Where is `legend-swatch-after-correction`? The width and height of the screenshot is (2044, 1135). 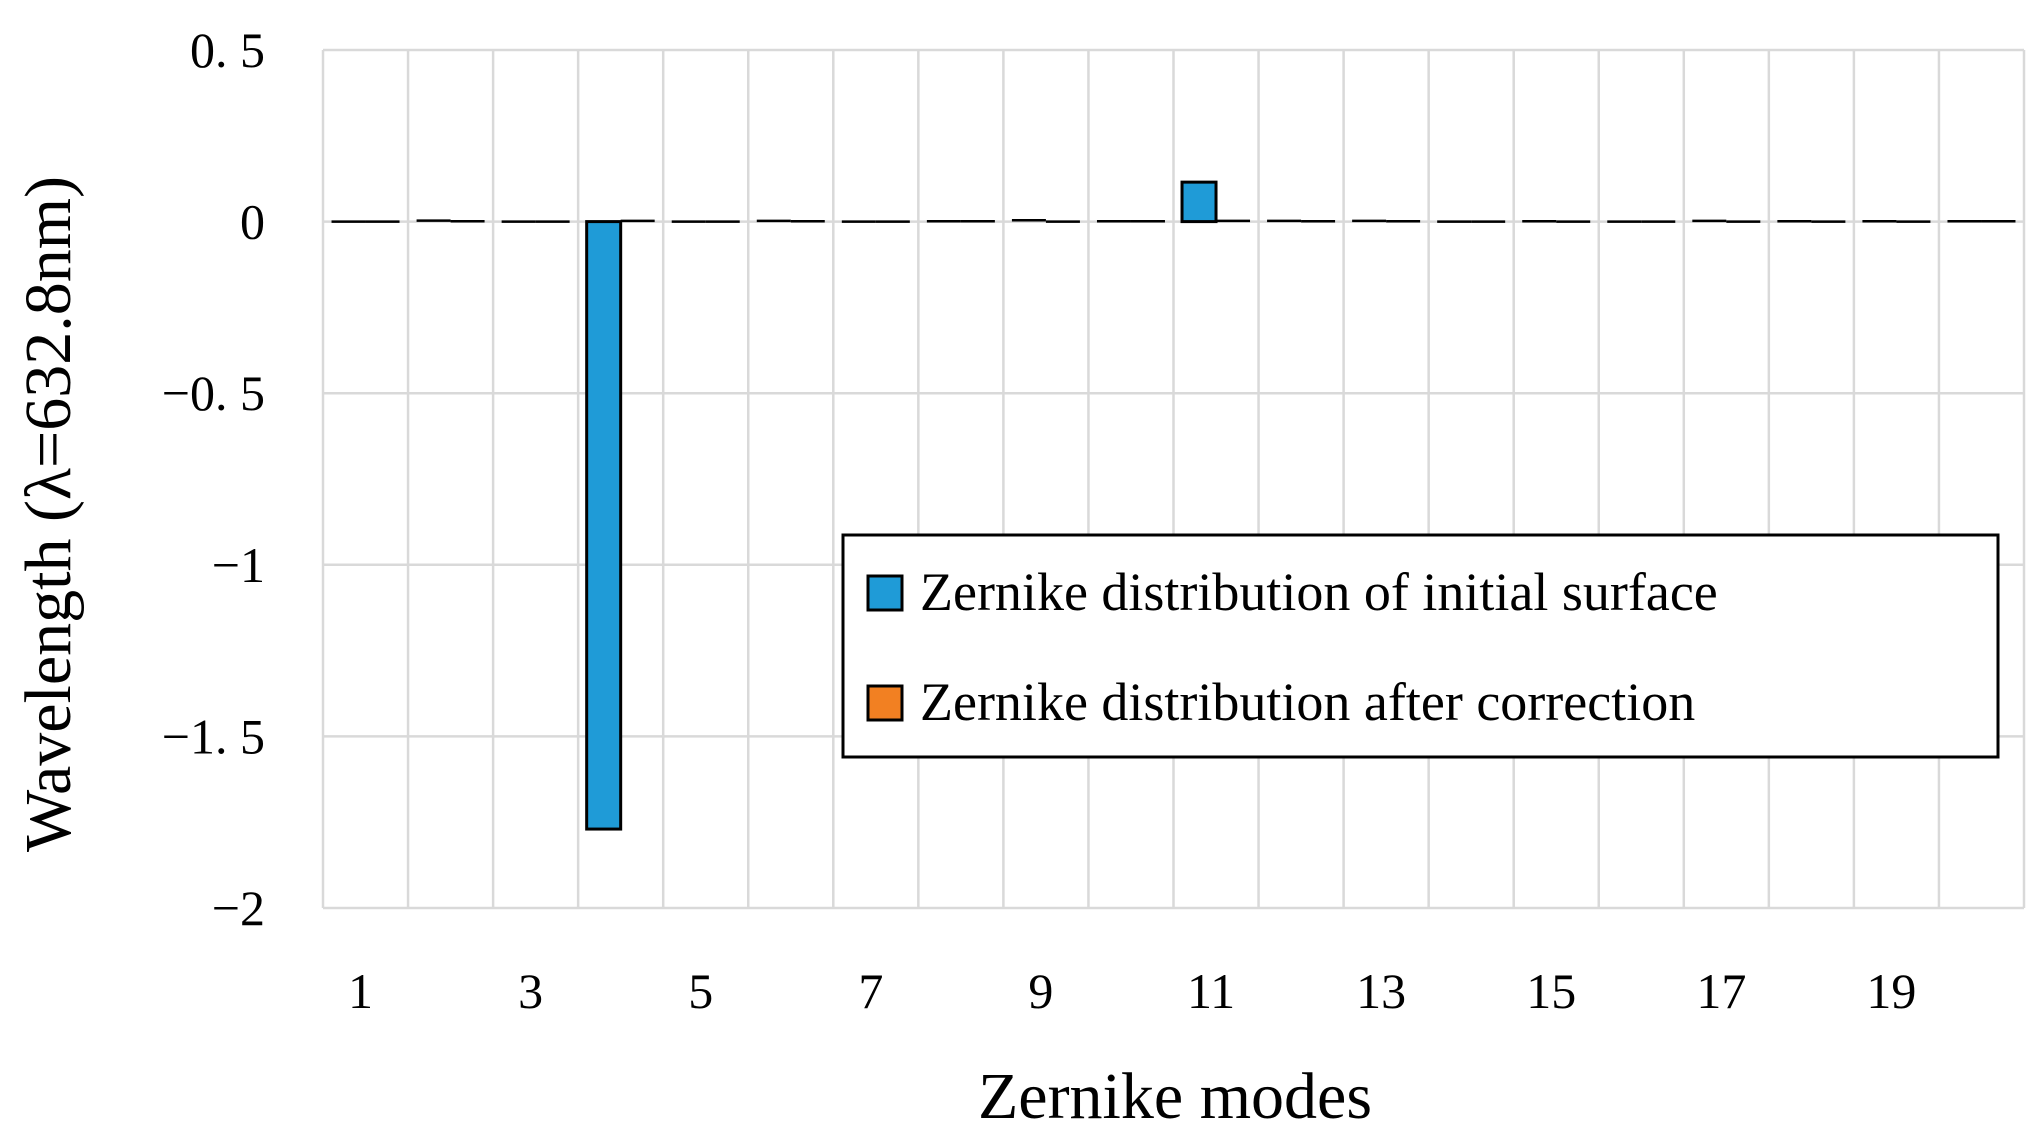 legend-swatch-after-correction is located at coordinates (885, 703).